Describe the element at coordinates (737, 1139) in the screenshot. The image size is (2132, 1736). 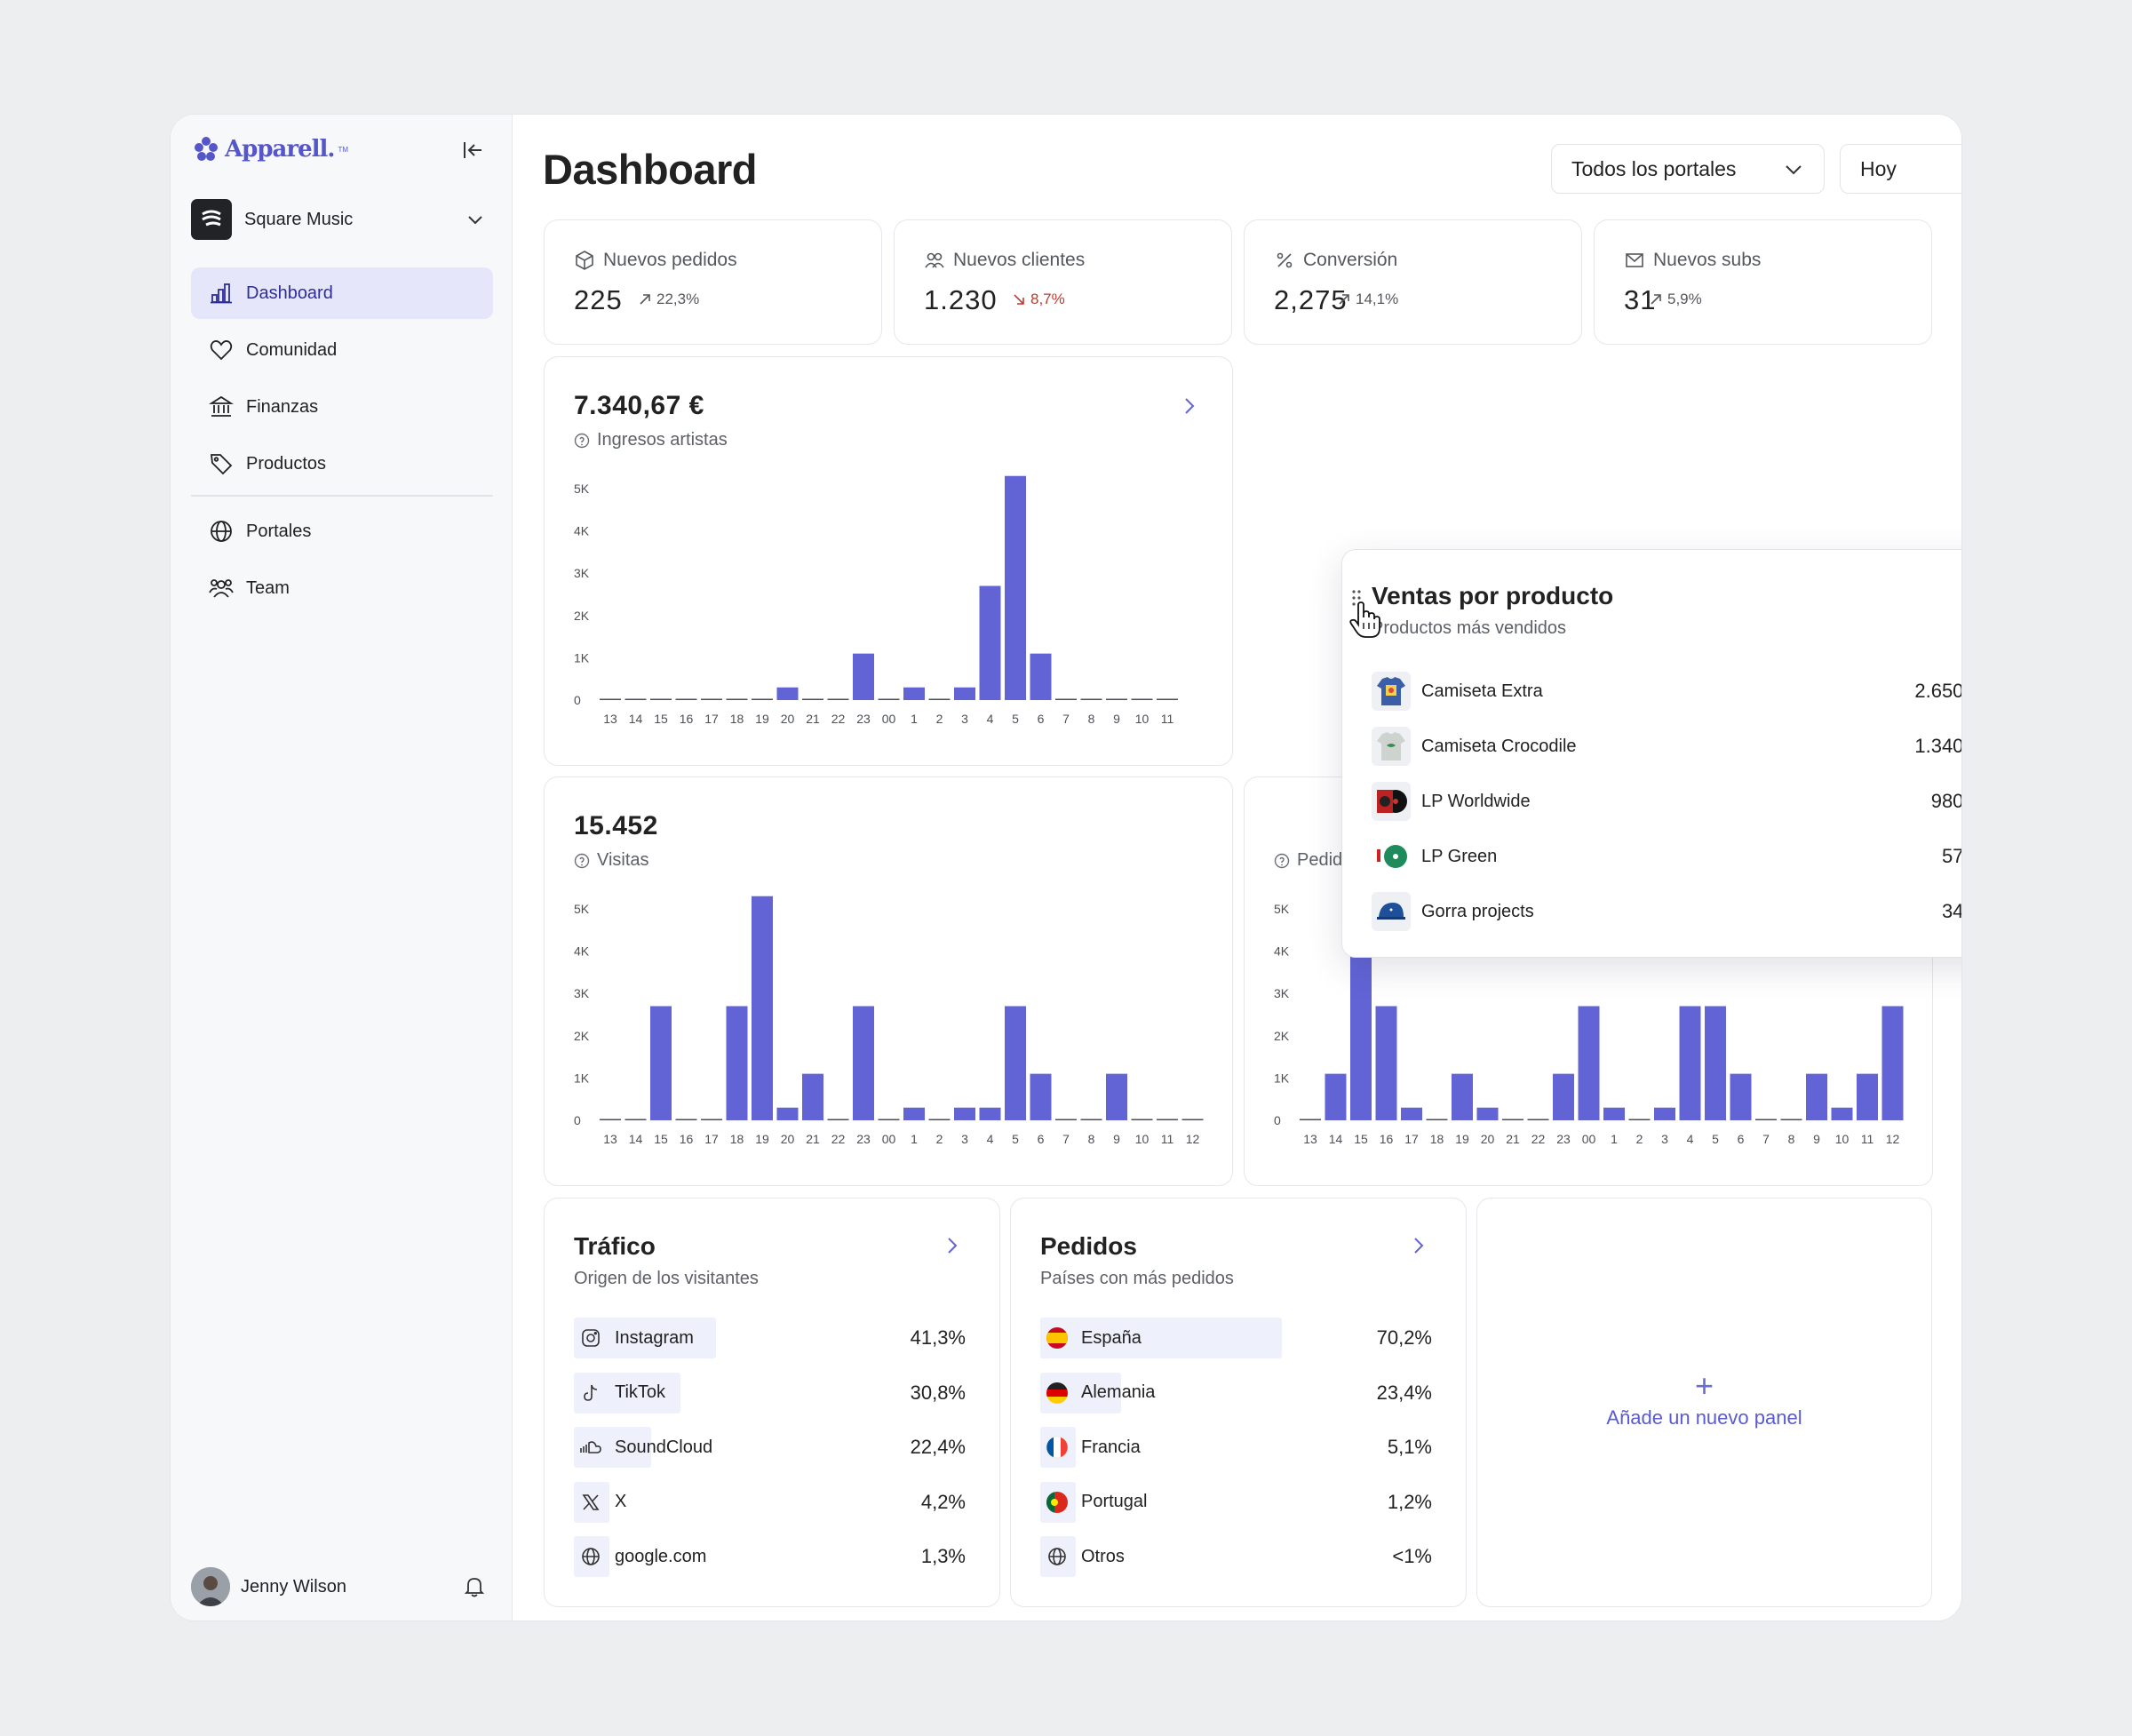
I see `x-tick-label: 18` at that location.